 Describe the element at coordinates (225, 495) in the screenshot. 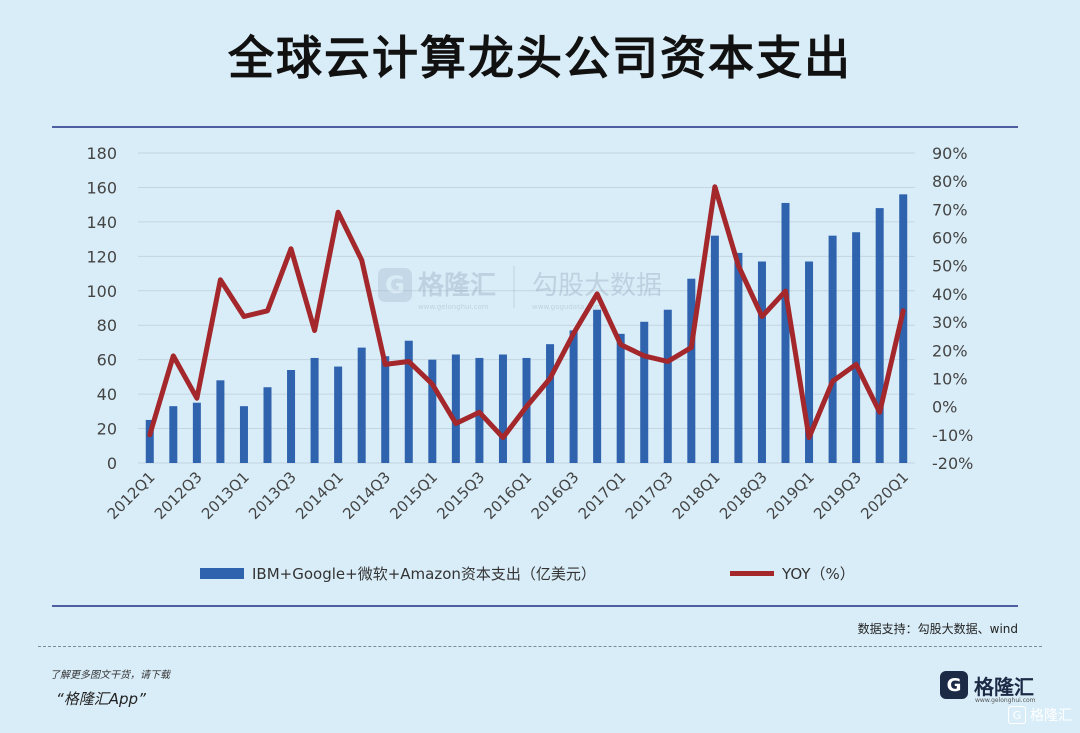

I see `x-tick-label: 2013Q1` at that location.